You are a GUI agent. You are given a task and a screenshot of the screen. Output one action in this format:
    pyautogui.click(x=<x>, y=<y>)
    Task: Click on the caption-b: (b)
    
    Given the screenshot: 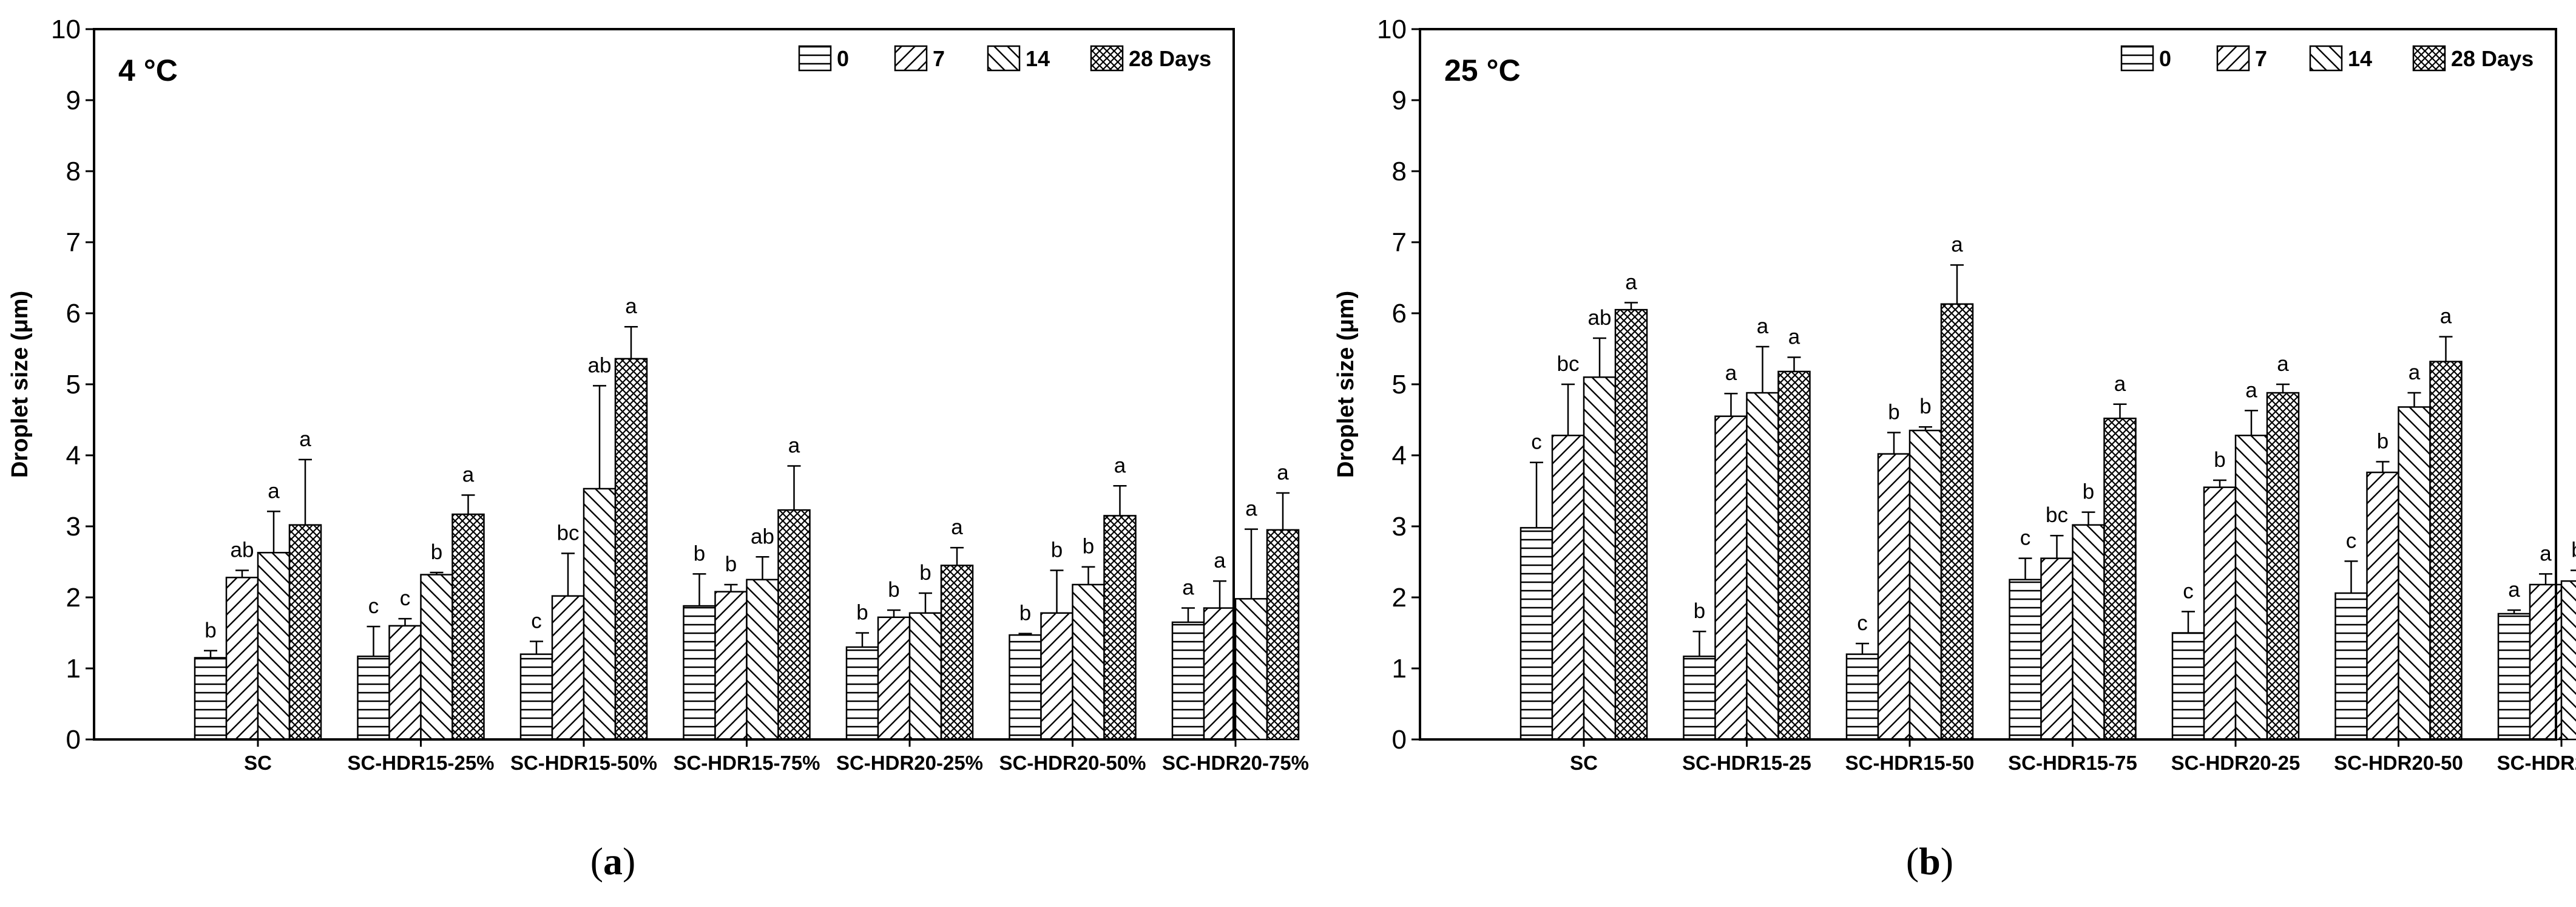 What is the action you would take?
    pyautogui.click(x=1929, y=861)
    